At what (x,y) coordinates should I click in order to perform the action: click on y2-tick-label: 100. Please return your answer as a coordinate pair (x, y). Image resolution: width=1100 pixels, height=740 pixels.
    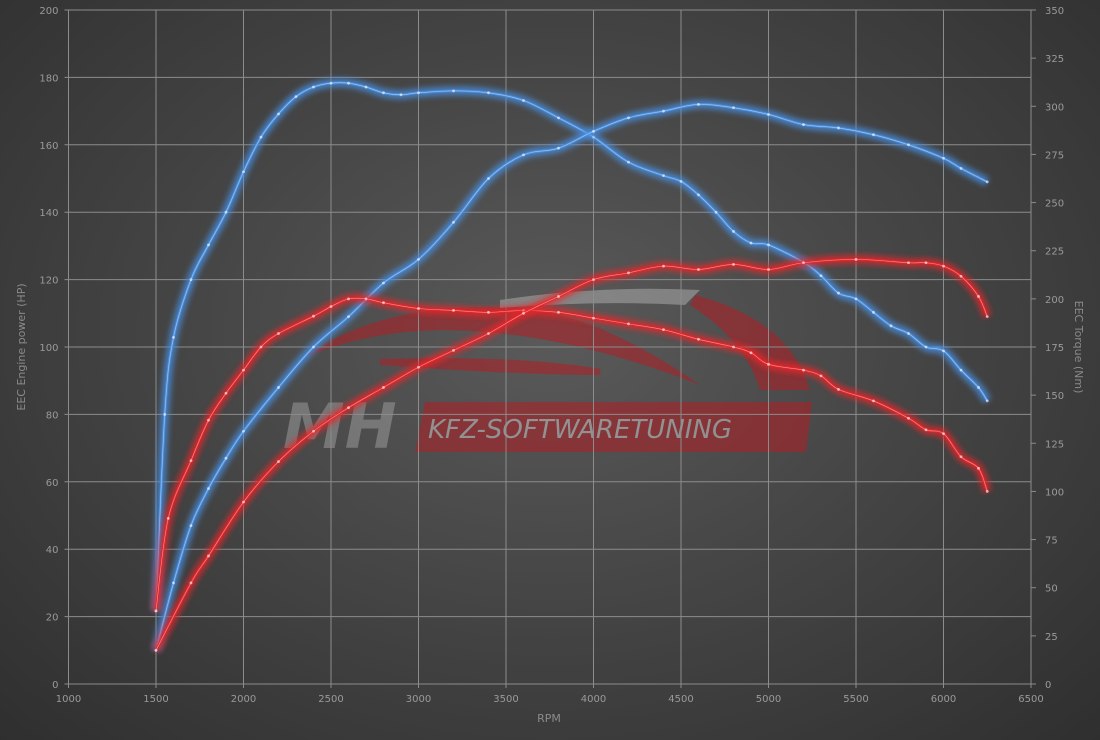
    Looking at the image, I should click on (1054, 492).